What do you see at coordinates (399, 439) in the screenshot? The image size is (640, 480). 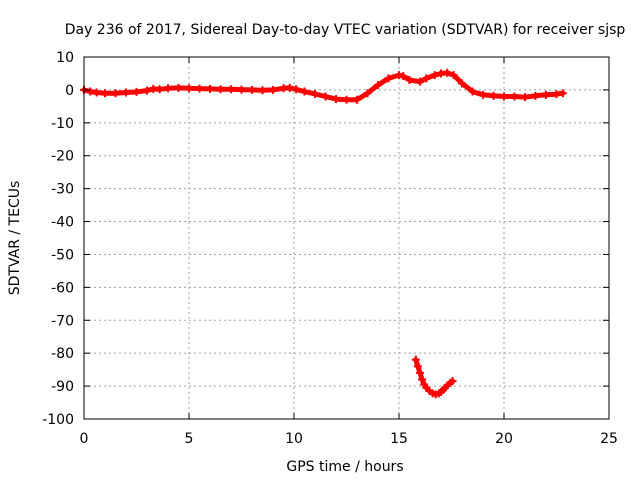 I see `x-tick-label: 15` at bounding box center [399, 439].